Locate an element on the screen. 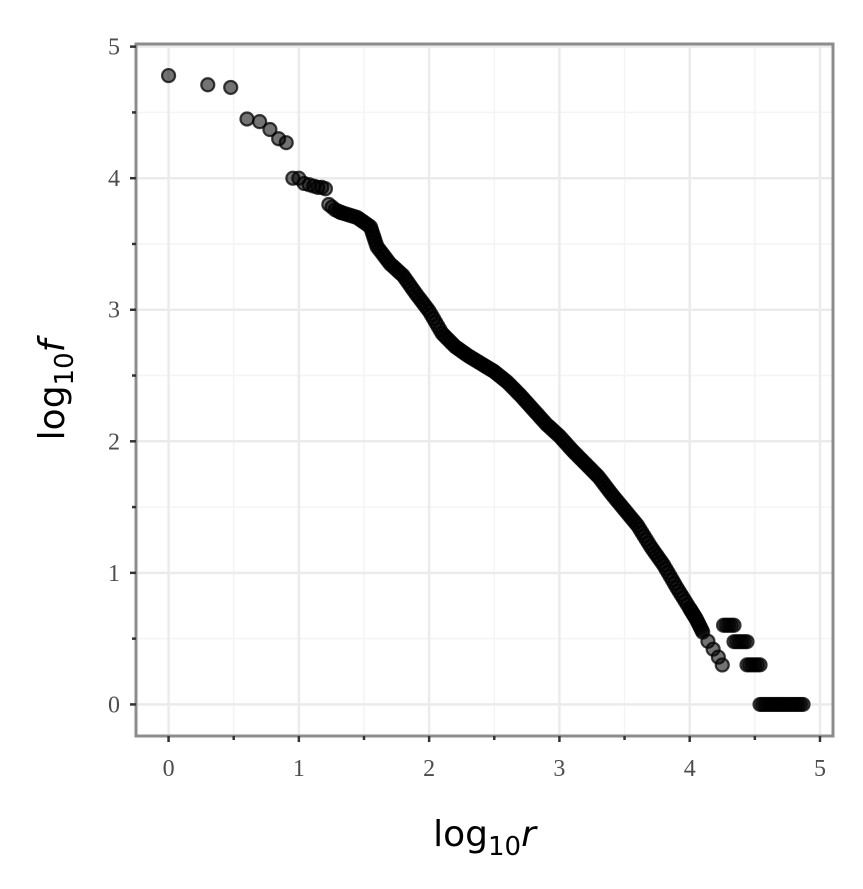 The image size is (863, 889). y-tick-label: 1 is located at coordinates (114, 574).